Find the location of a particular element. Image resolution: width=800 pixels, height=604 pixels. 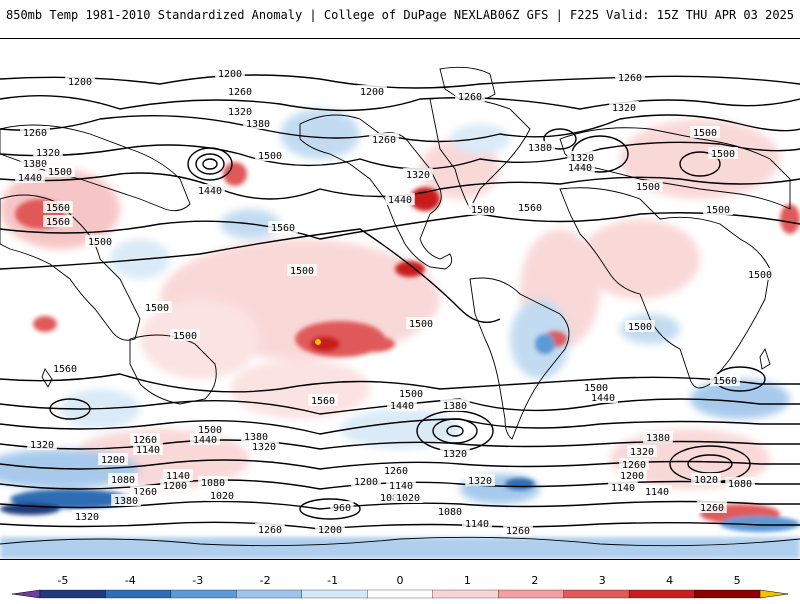

colorbar-tick-label: 5 is located at coordinates (737, 580).